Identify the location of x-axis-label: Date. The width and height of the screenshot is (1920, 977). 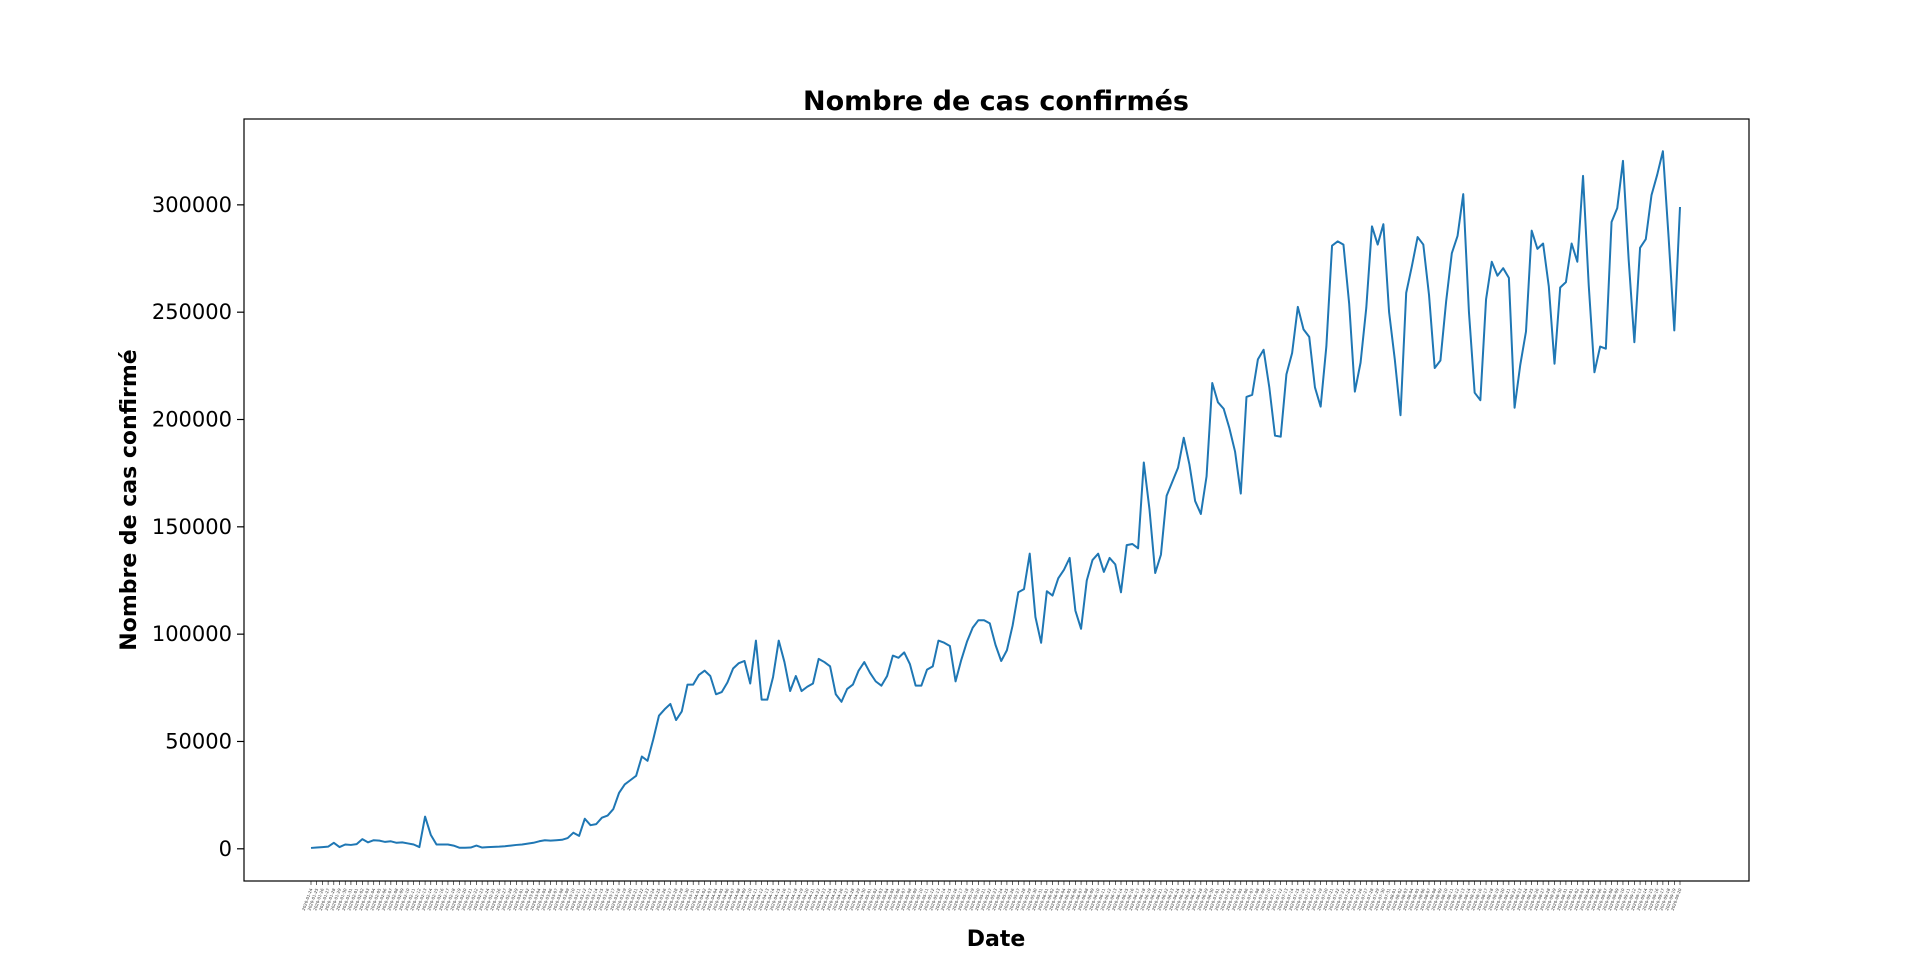
(996, 939).